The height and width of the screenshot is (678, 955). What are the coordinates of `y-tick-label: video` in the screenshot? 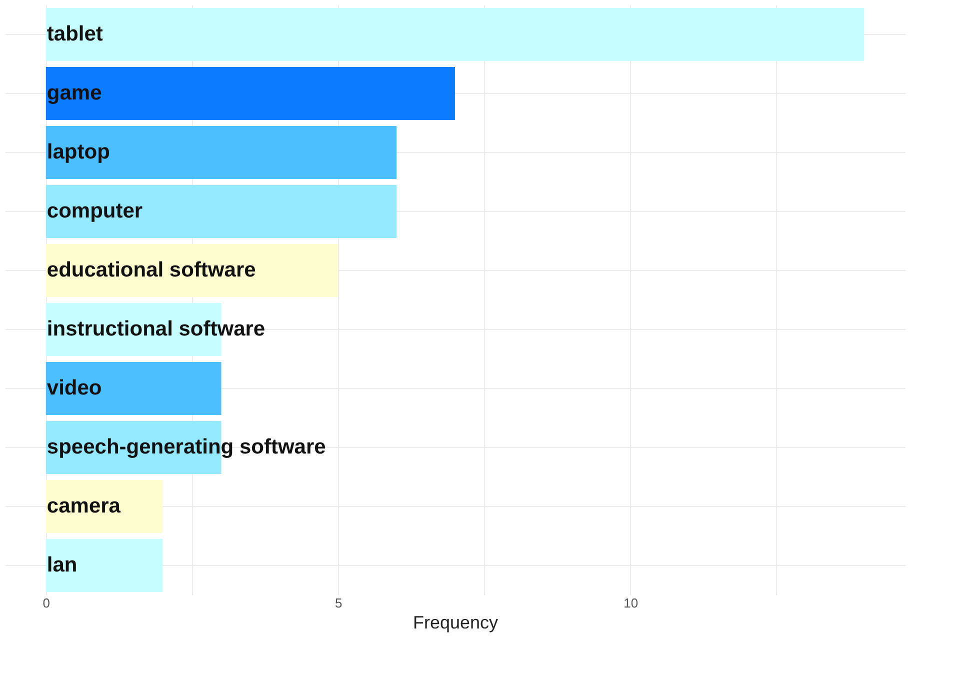 It's located at (74, 388).